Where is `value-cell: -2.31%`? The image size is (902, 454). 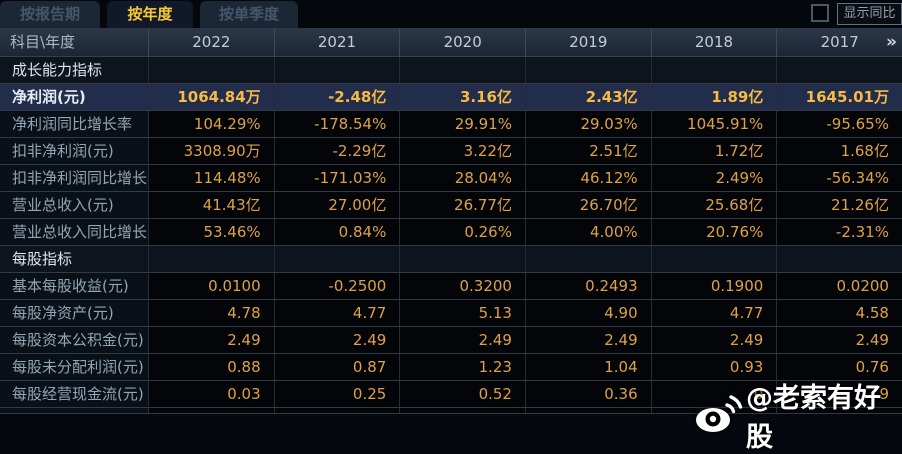 value-cell: -2.31% is located at coordinates (839, 232).